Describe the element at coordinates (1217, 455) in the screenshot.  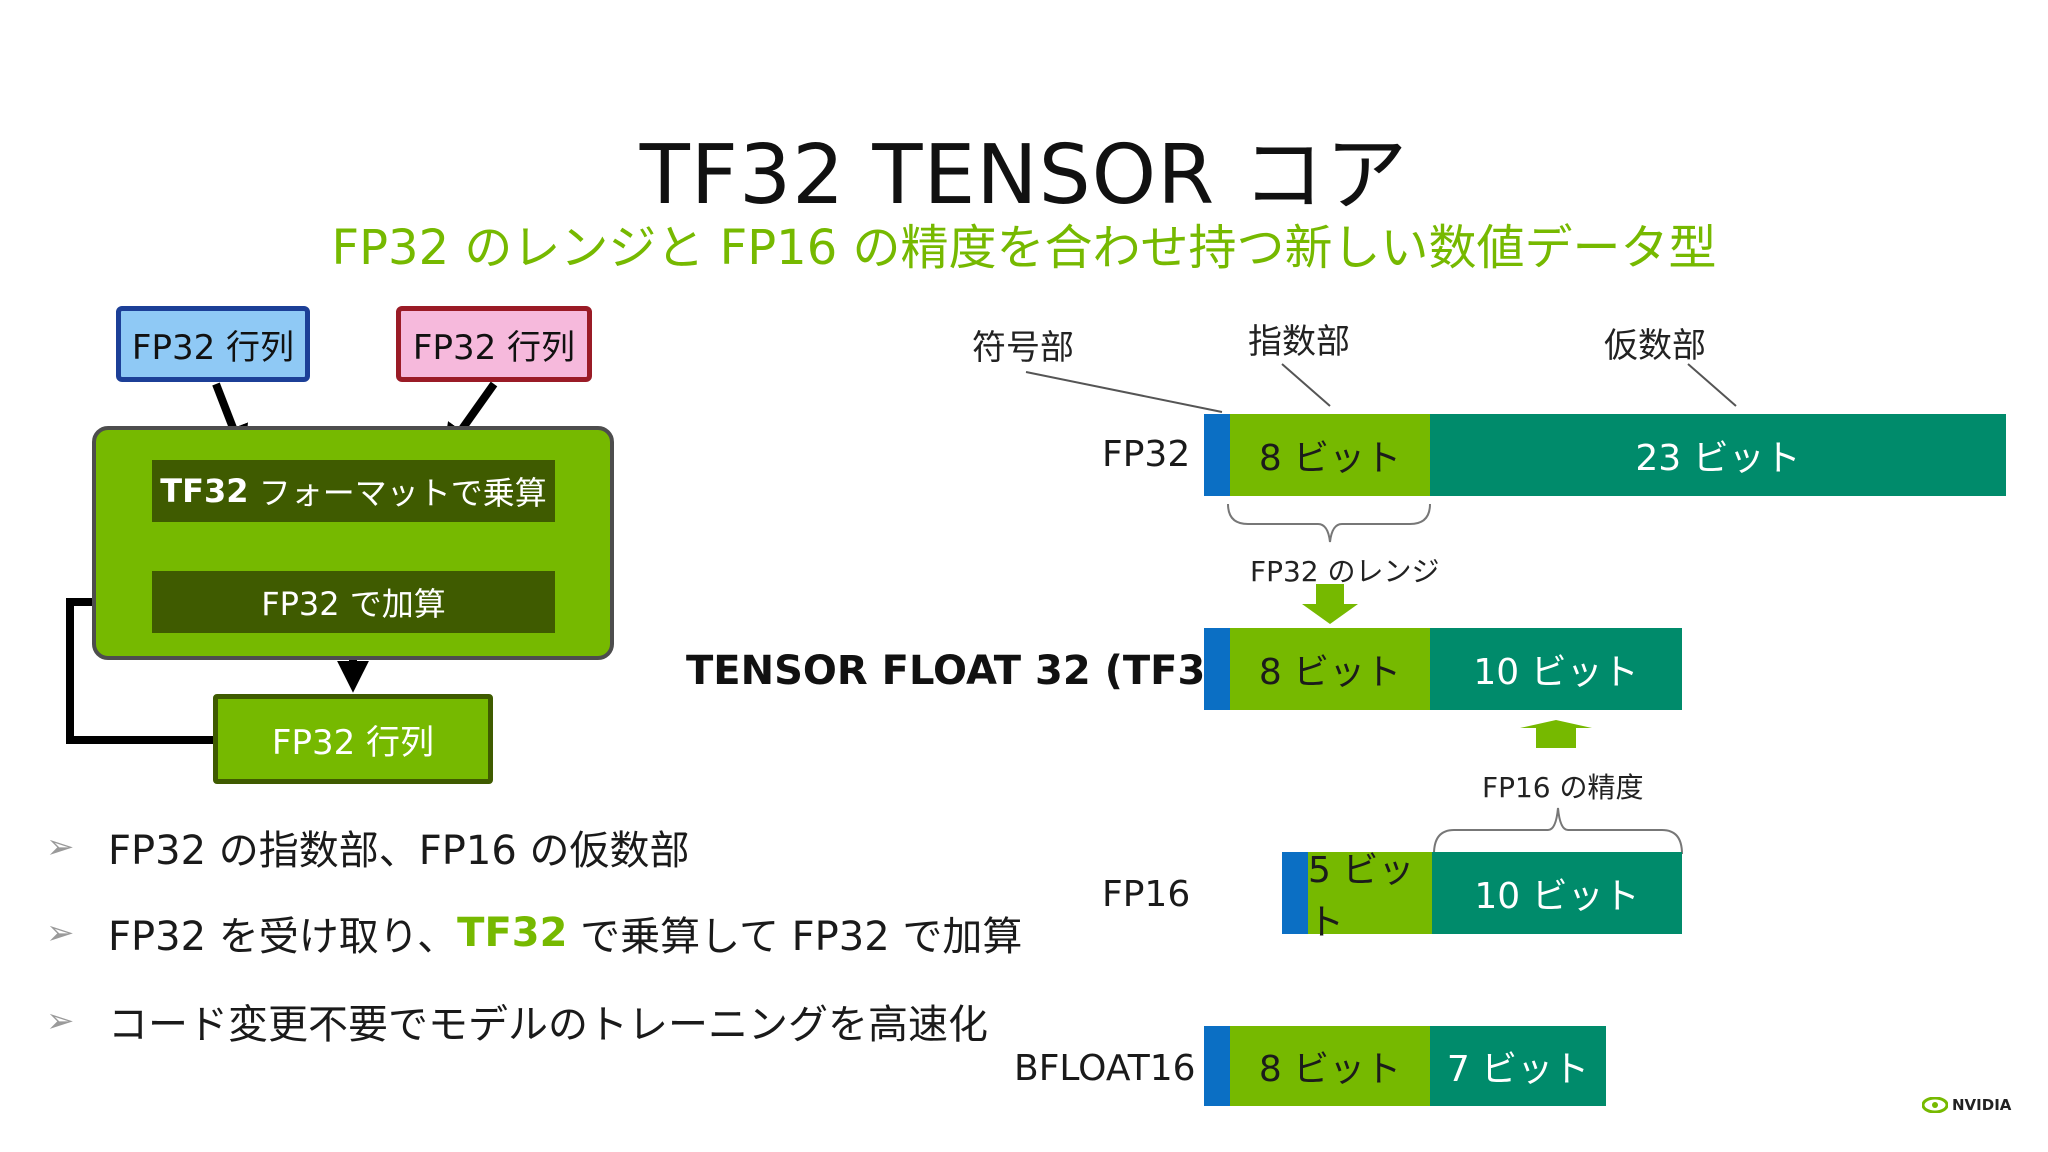
I see `fp32-sign-segment` at that location.